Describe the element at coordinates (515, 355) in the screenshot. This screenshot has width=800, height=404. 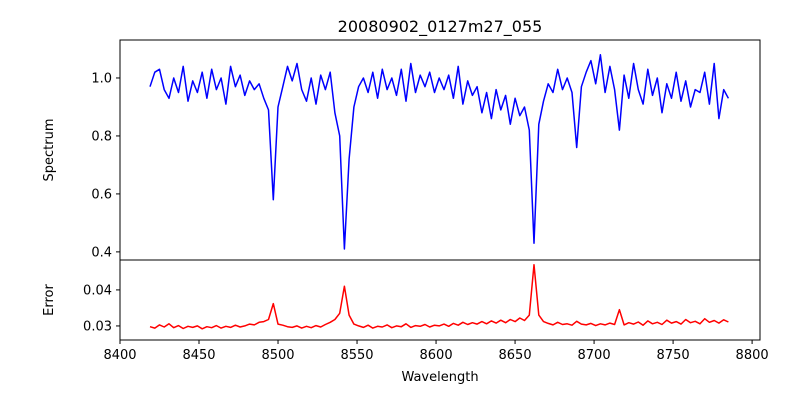
I see `x-tick-label: 8650` at that location.